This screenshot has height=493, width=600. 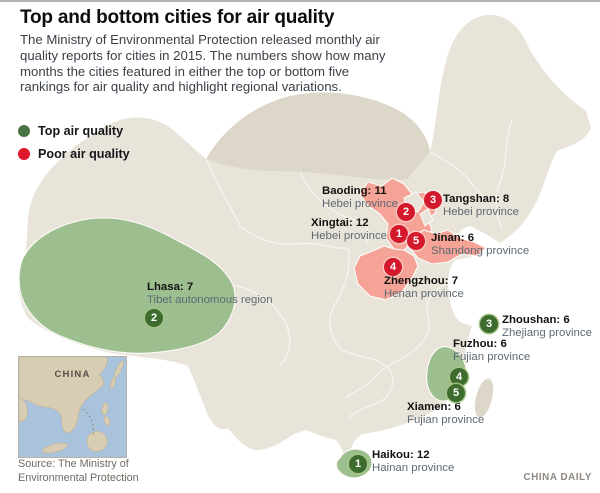 I want to click on legend-label: Poor air quality, so click(x=84, y=153).